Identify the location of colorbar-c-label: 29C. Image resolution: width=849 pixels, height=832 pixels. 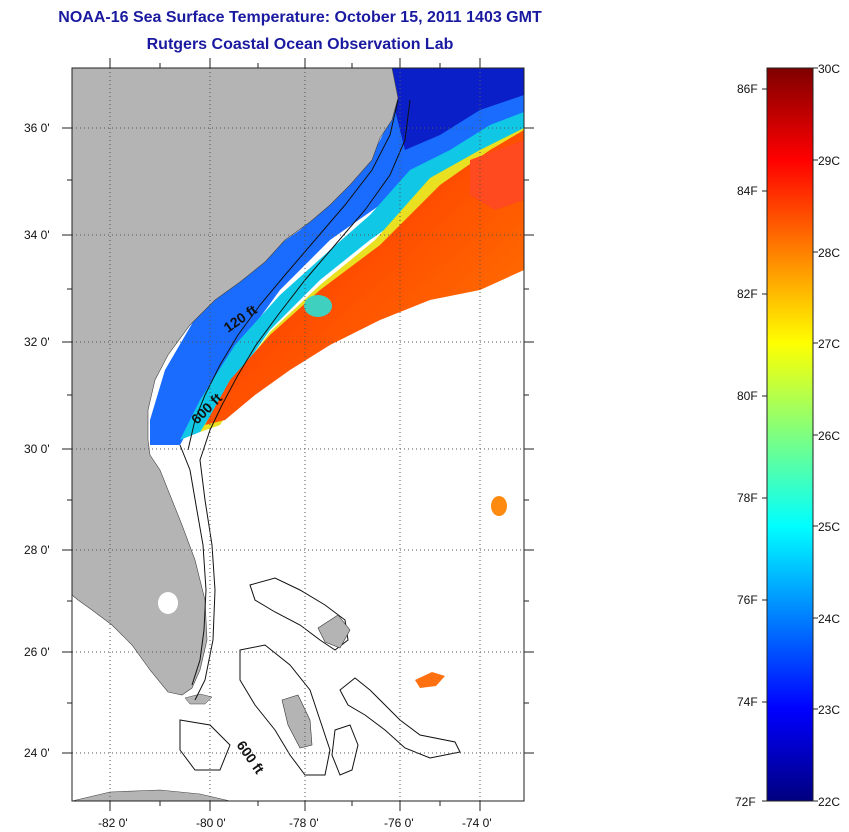
(829, 161).